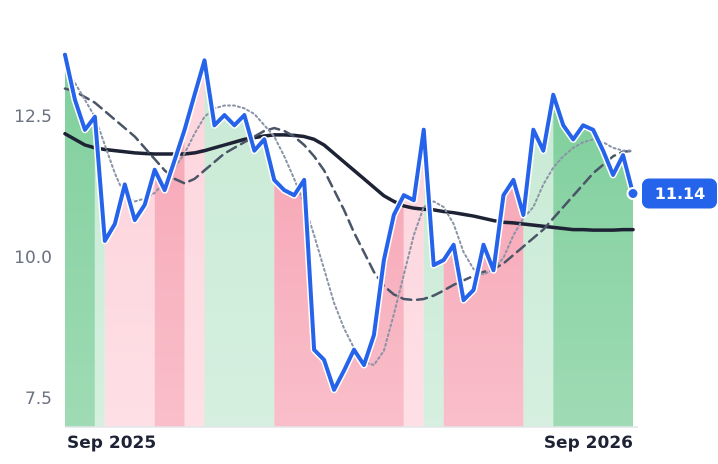 Image resolution: width=718 pixels, height=464 pixels. I want to click on y-tick-label: 12.5, so click(33, 117).